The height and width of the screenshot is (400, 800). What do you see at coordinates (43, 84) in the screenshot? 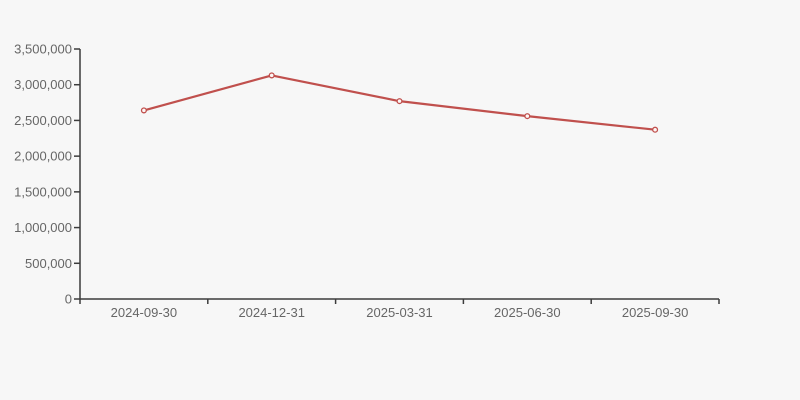
I see `y-axis-tick-label: 3,000,000` at bounding box center [43, 84].